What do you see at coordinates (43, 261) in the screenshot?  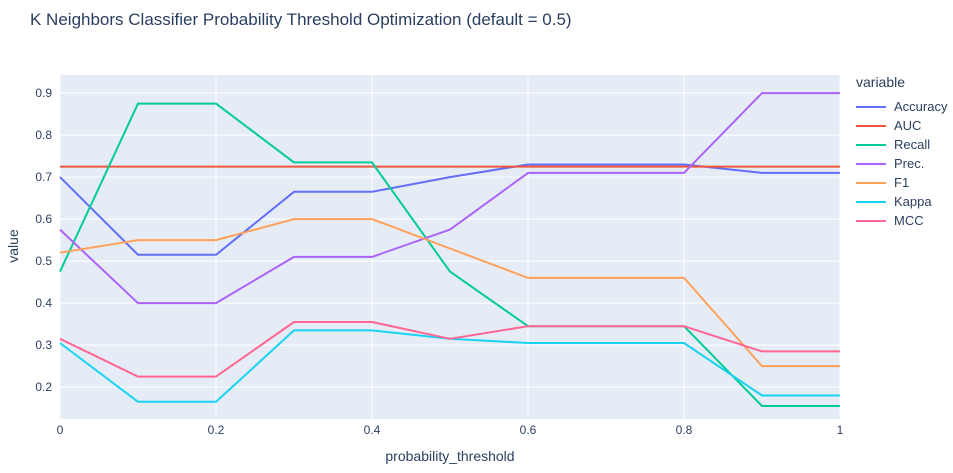 I see `y-tick-label: 0.5` at bounding box center [43, 261].